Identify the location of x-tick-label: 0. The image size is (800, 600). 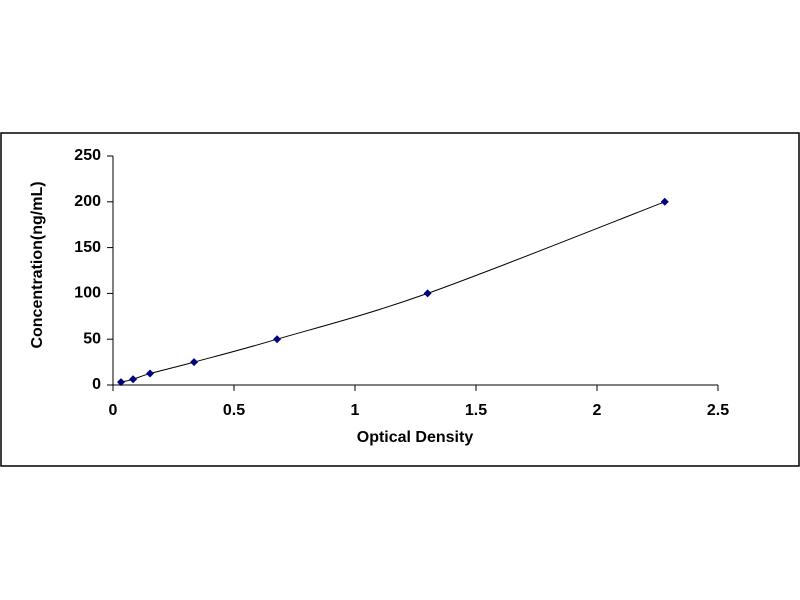
(113, 410).